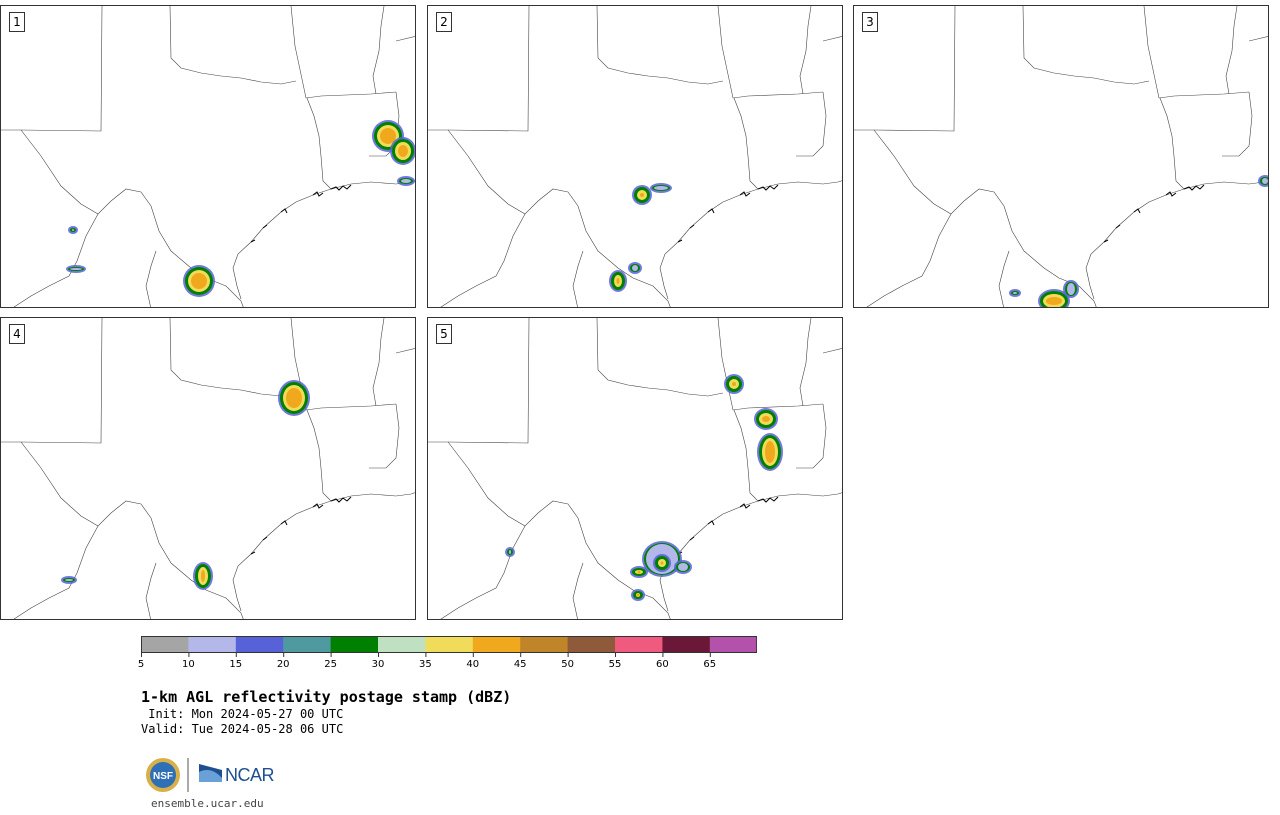 The height and width of the screenshot is (815, 1280). What do you see at coordinates (207, 803) in the screenshot?
I see `site-url: ensemble.ucar.edu` at bounding box center [207, 803].